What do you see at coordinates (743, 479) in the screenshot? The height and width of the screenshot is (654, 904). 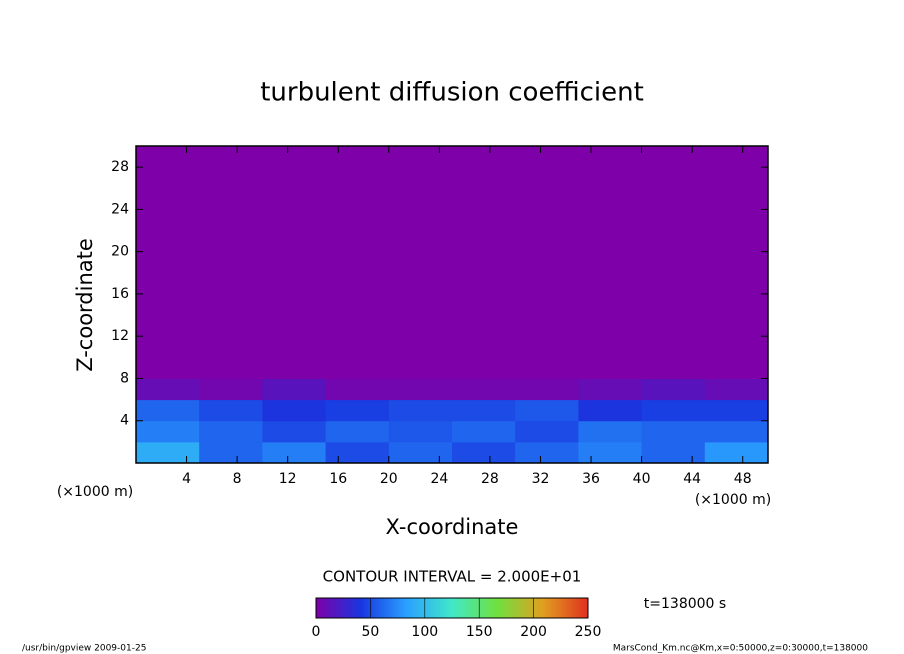 I see `x-tick-label: 48` at bounding box center [743, 479].